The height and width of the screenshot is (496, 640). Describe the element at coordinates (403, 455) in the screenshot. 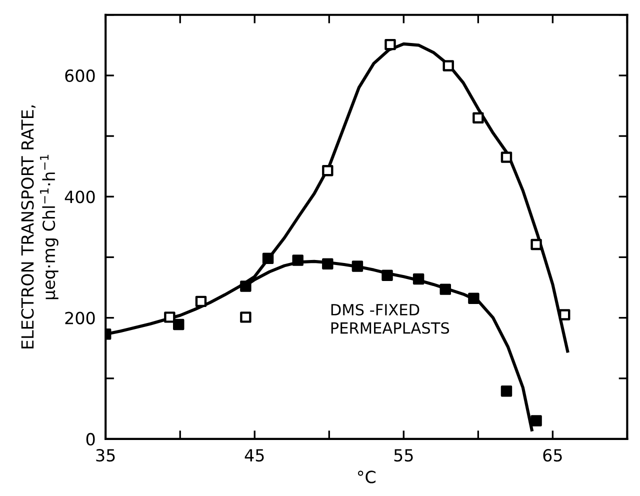

I see `x-tick-label: 55` at that location.